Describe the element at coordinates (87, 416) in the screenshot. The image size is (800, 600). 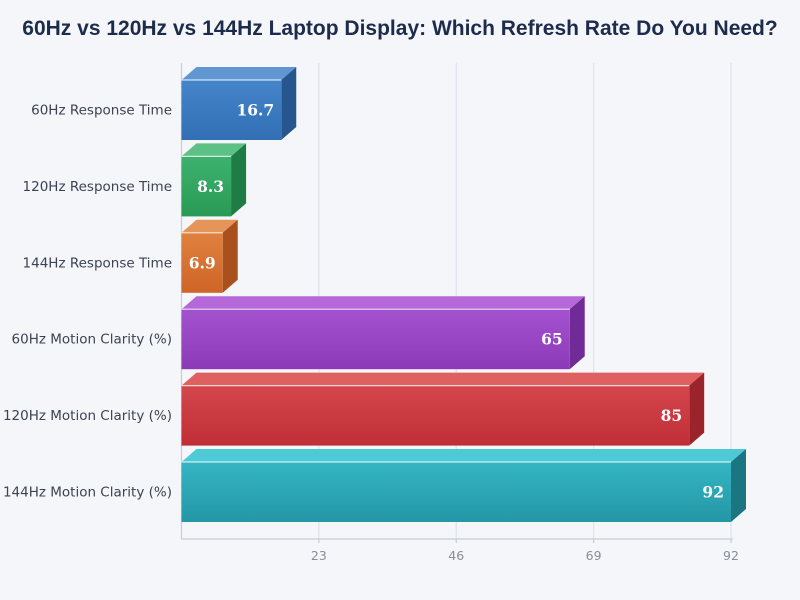
I see `category-label: 120Hz Motion Clarity (%)` at that location.